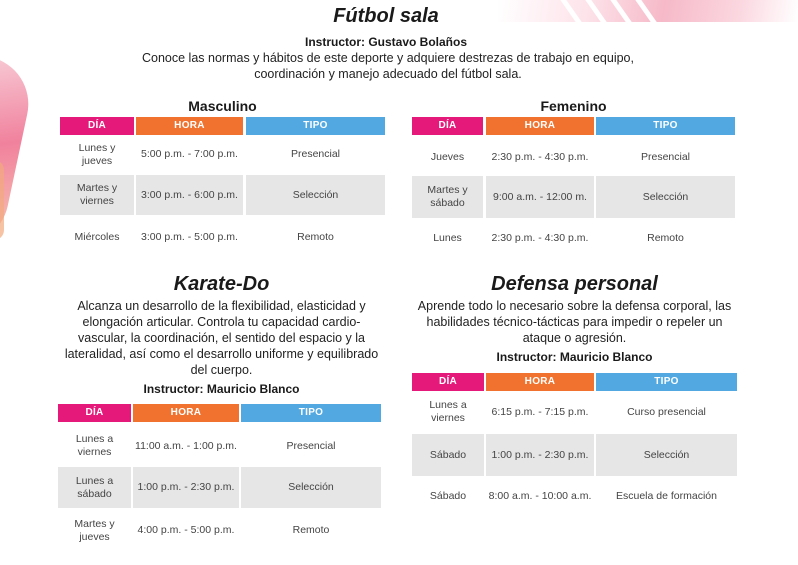  I want to click on masculino-title: Masculino, so click(222, 106).